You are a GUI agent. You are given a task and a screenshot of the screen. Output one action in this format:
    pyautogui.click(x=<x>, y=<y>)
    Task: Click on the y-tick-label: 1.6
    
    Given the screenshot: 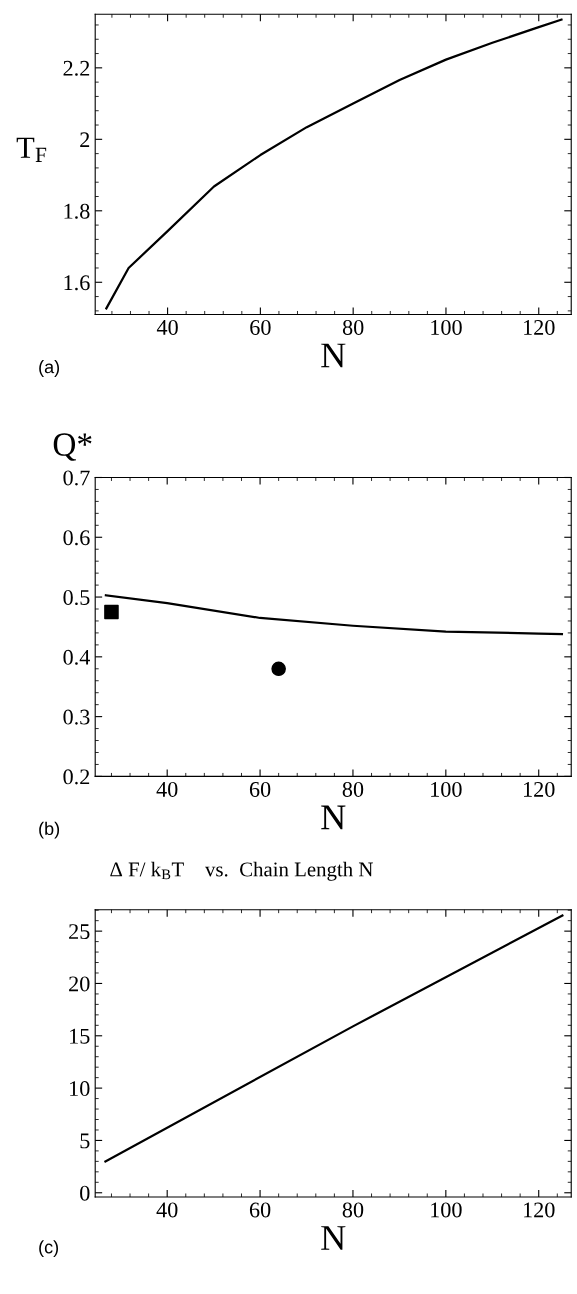 What is the action you would take?
    pyautogui.click(x=77, y=283)
    